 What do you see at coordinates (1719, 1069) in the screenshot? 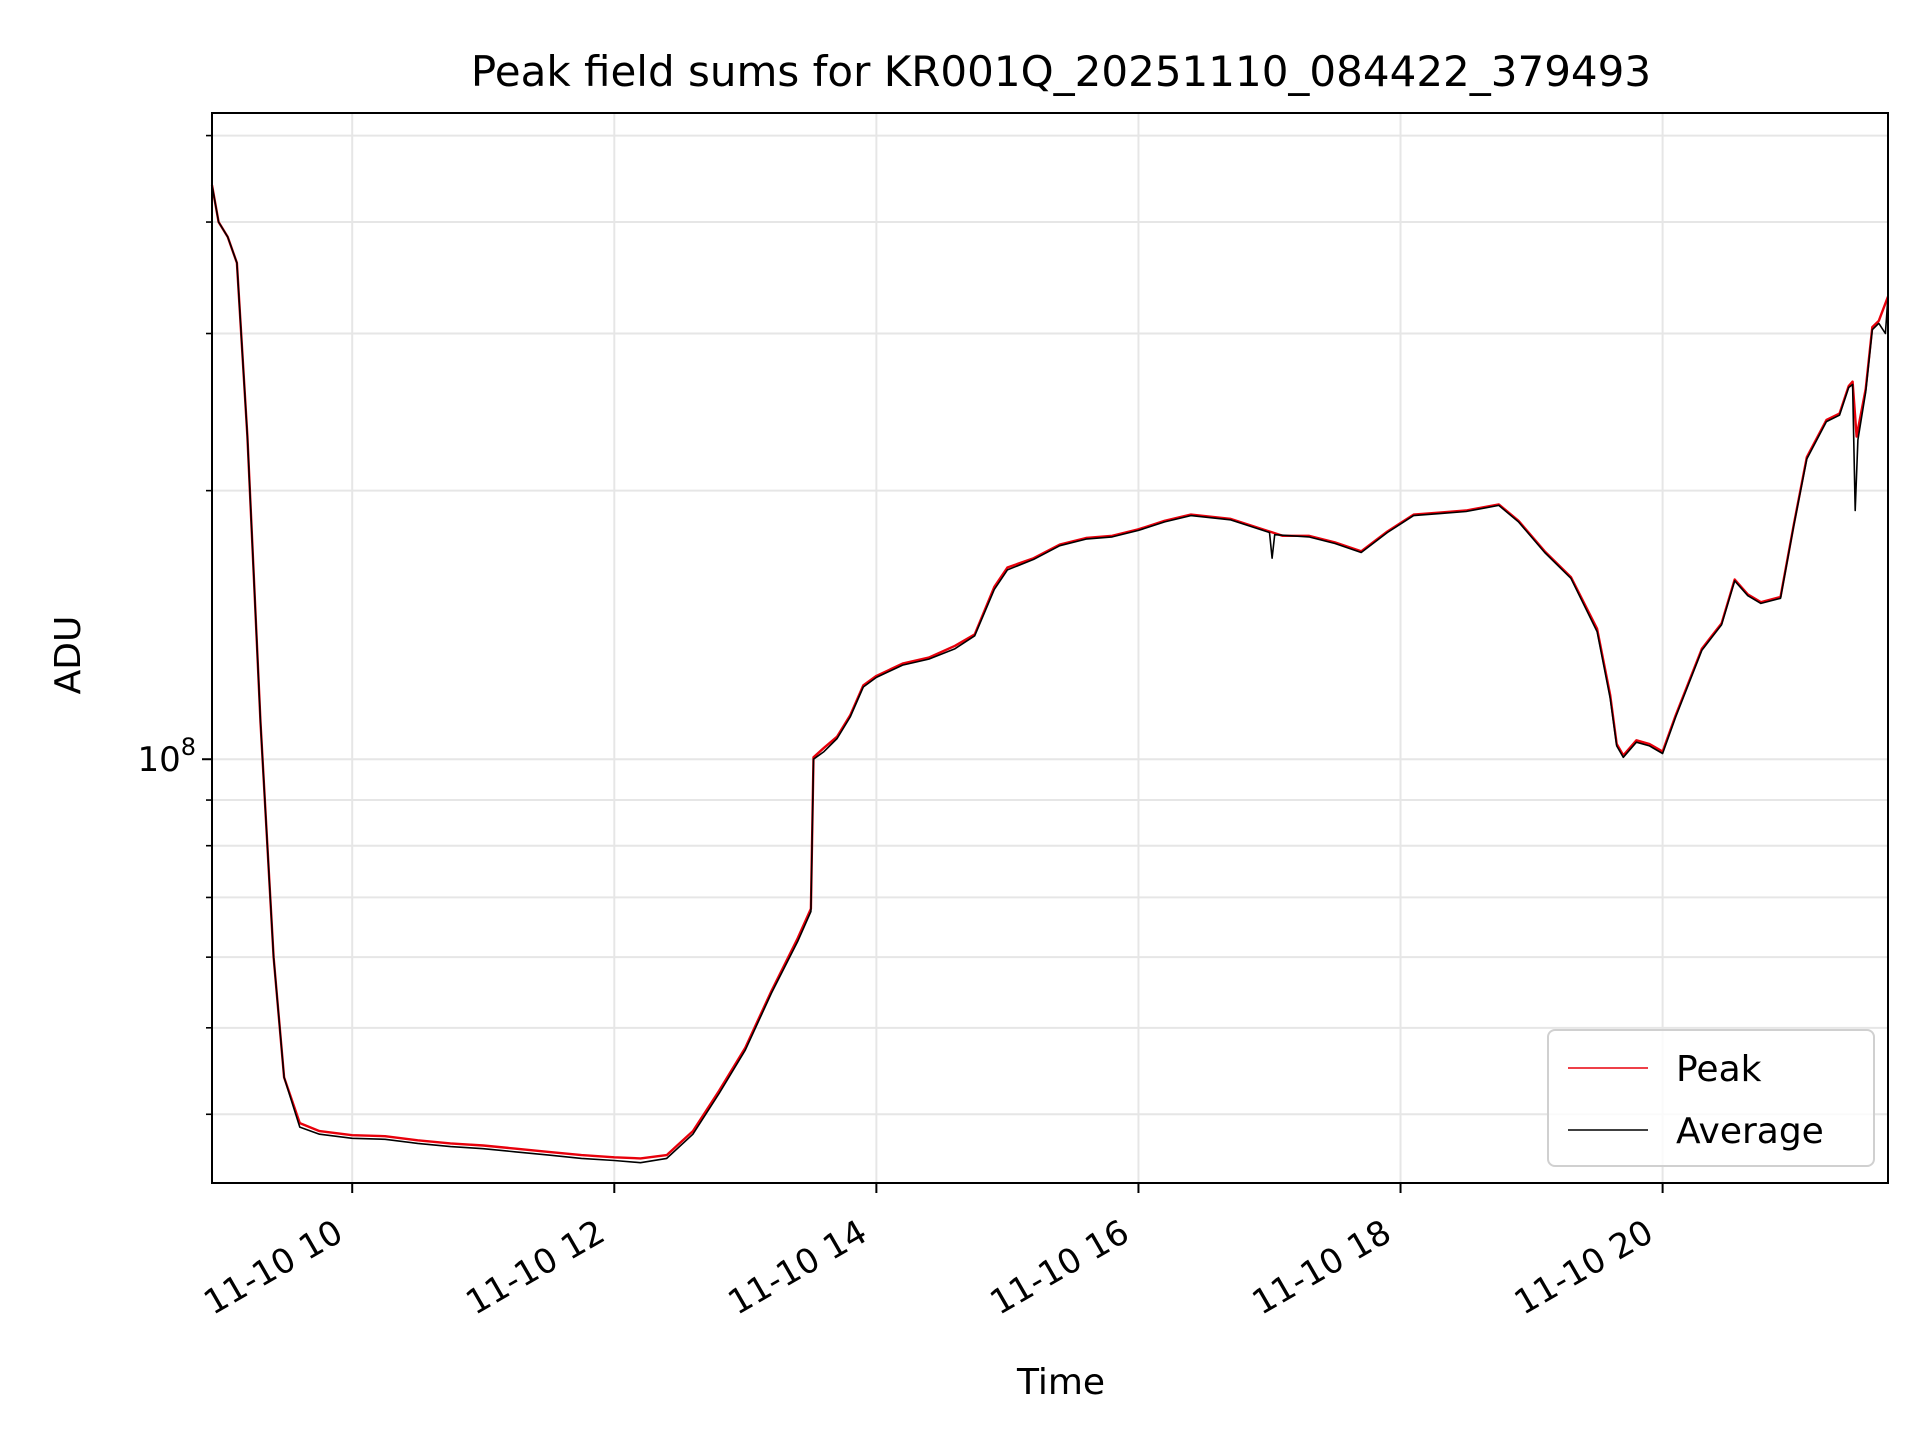
I see `legend-label-peak: Peak` at bounding box center [1719, 1069].